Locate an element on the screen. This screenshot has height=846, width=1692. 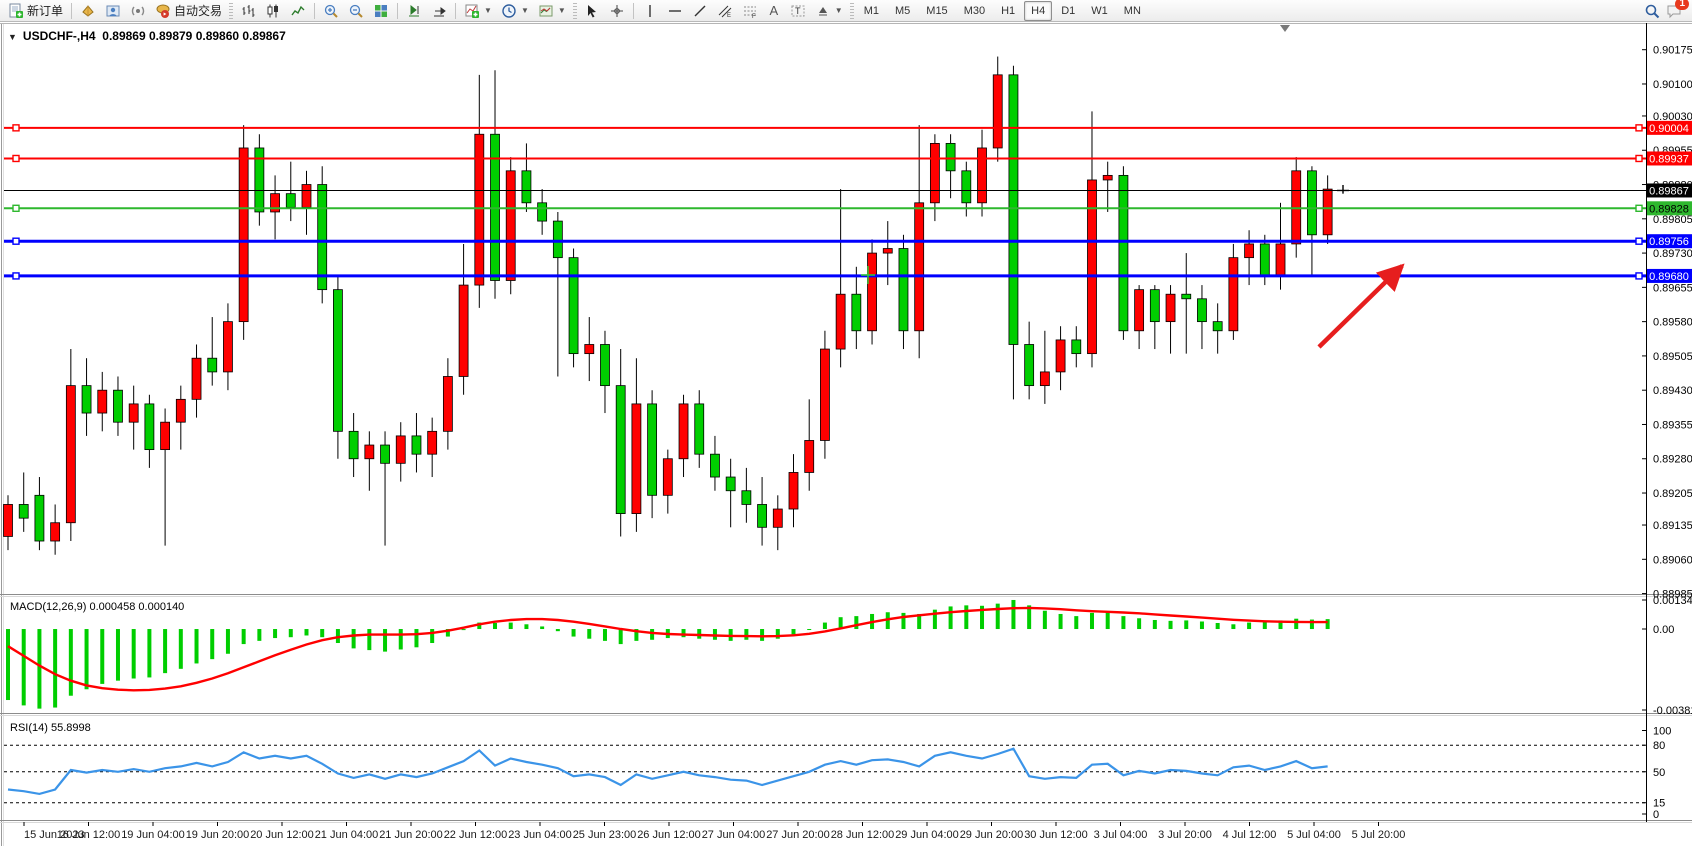
timeframe-button-m5: M5 is located at coordinates (903, 10).